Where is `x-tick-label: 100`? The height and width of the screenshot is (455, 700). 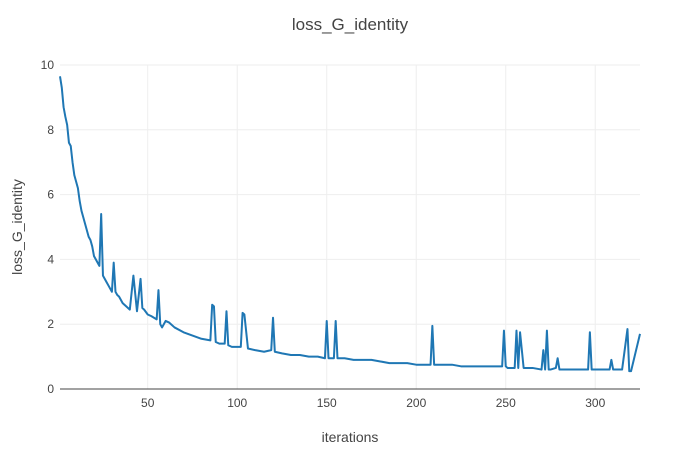 x-tick-label: 100 is located at coordinates (237, 403).